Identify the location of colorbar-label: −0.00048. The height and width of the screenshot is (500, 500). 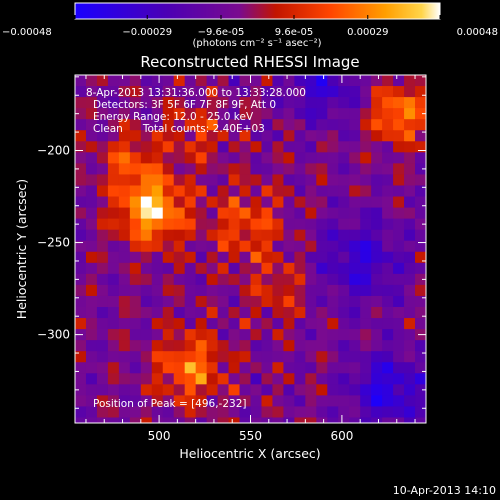
(27, 32).